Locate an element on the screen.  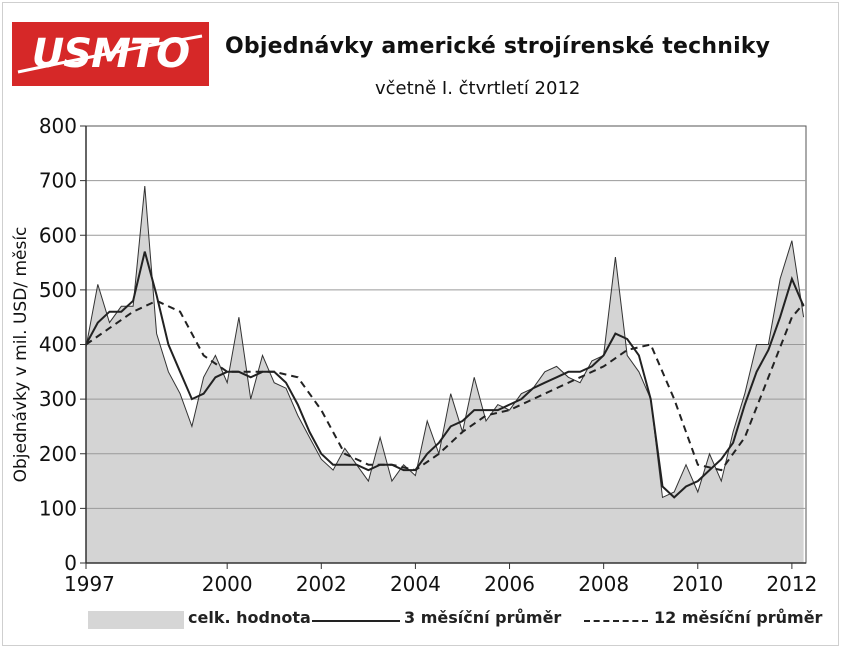
tick-label-x-2004: 2004 is located at coordinates (415, 584).